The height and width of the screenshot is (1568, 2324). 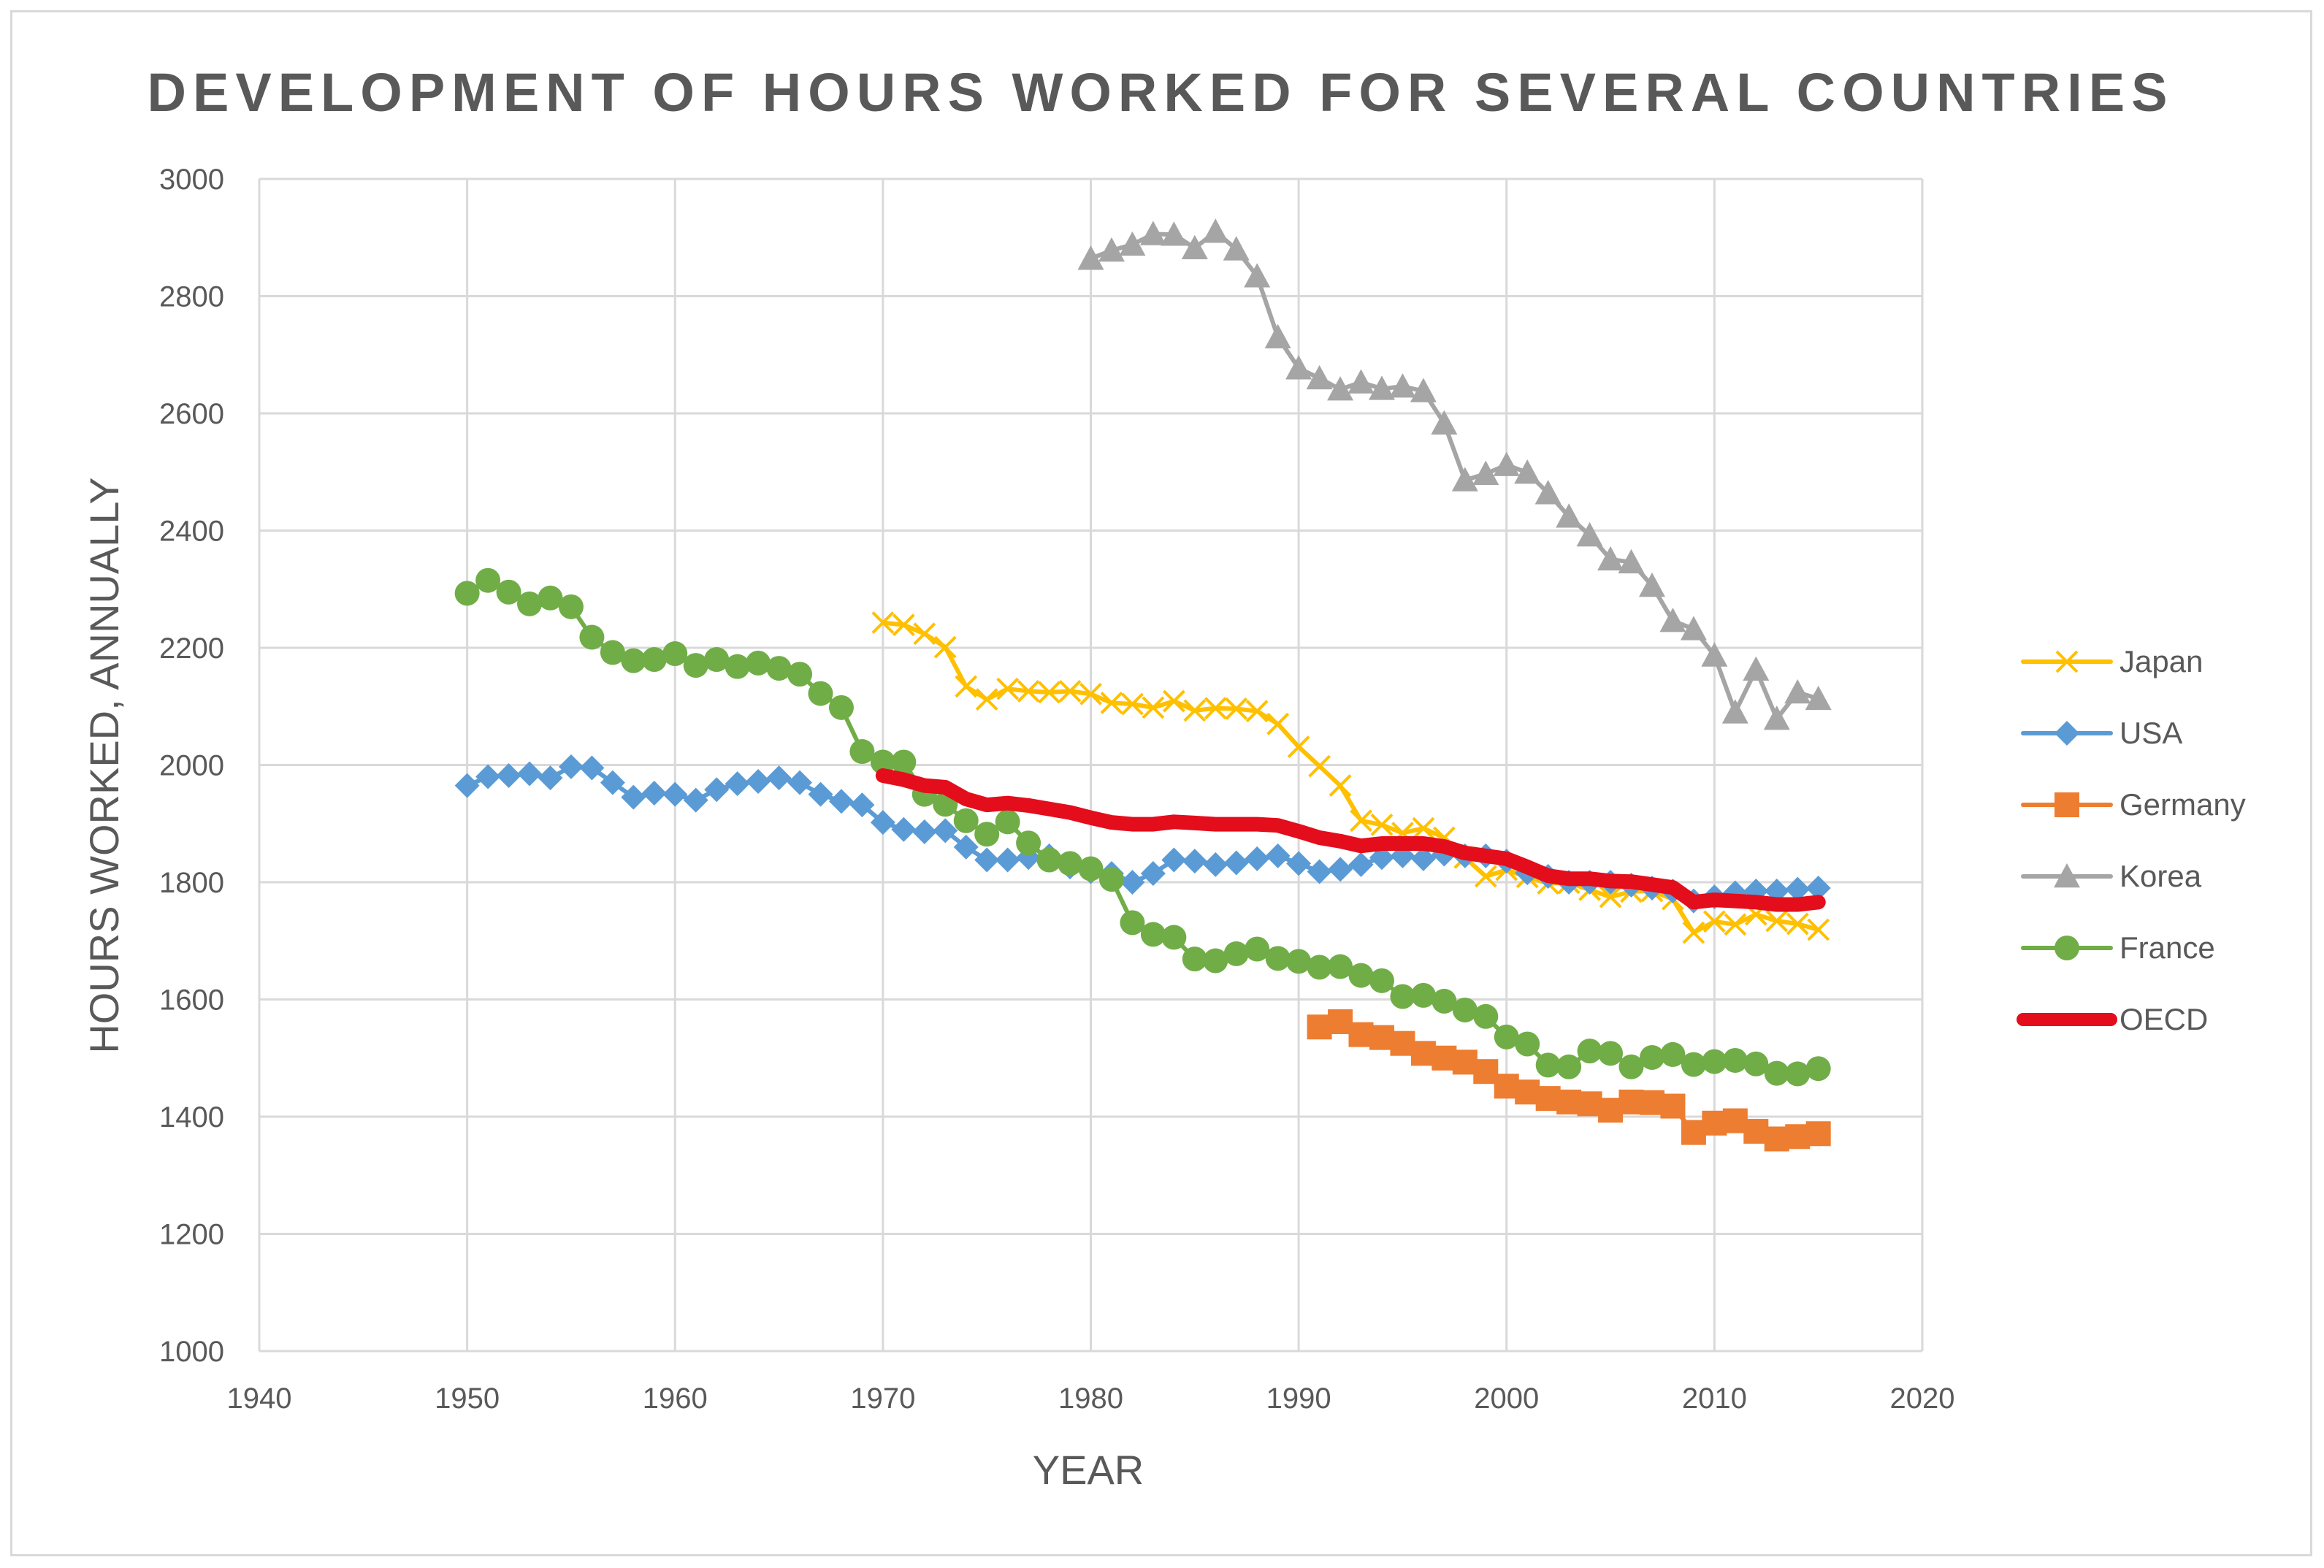 I want to click on legend-label-japan: Japan, so click(x=2161, y=661).